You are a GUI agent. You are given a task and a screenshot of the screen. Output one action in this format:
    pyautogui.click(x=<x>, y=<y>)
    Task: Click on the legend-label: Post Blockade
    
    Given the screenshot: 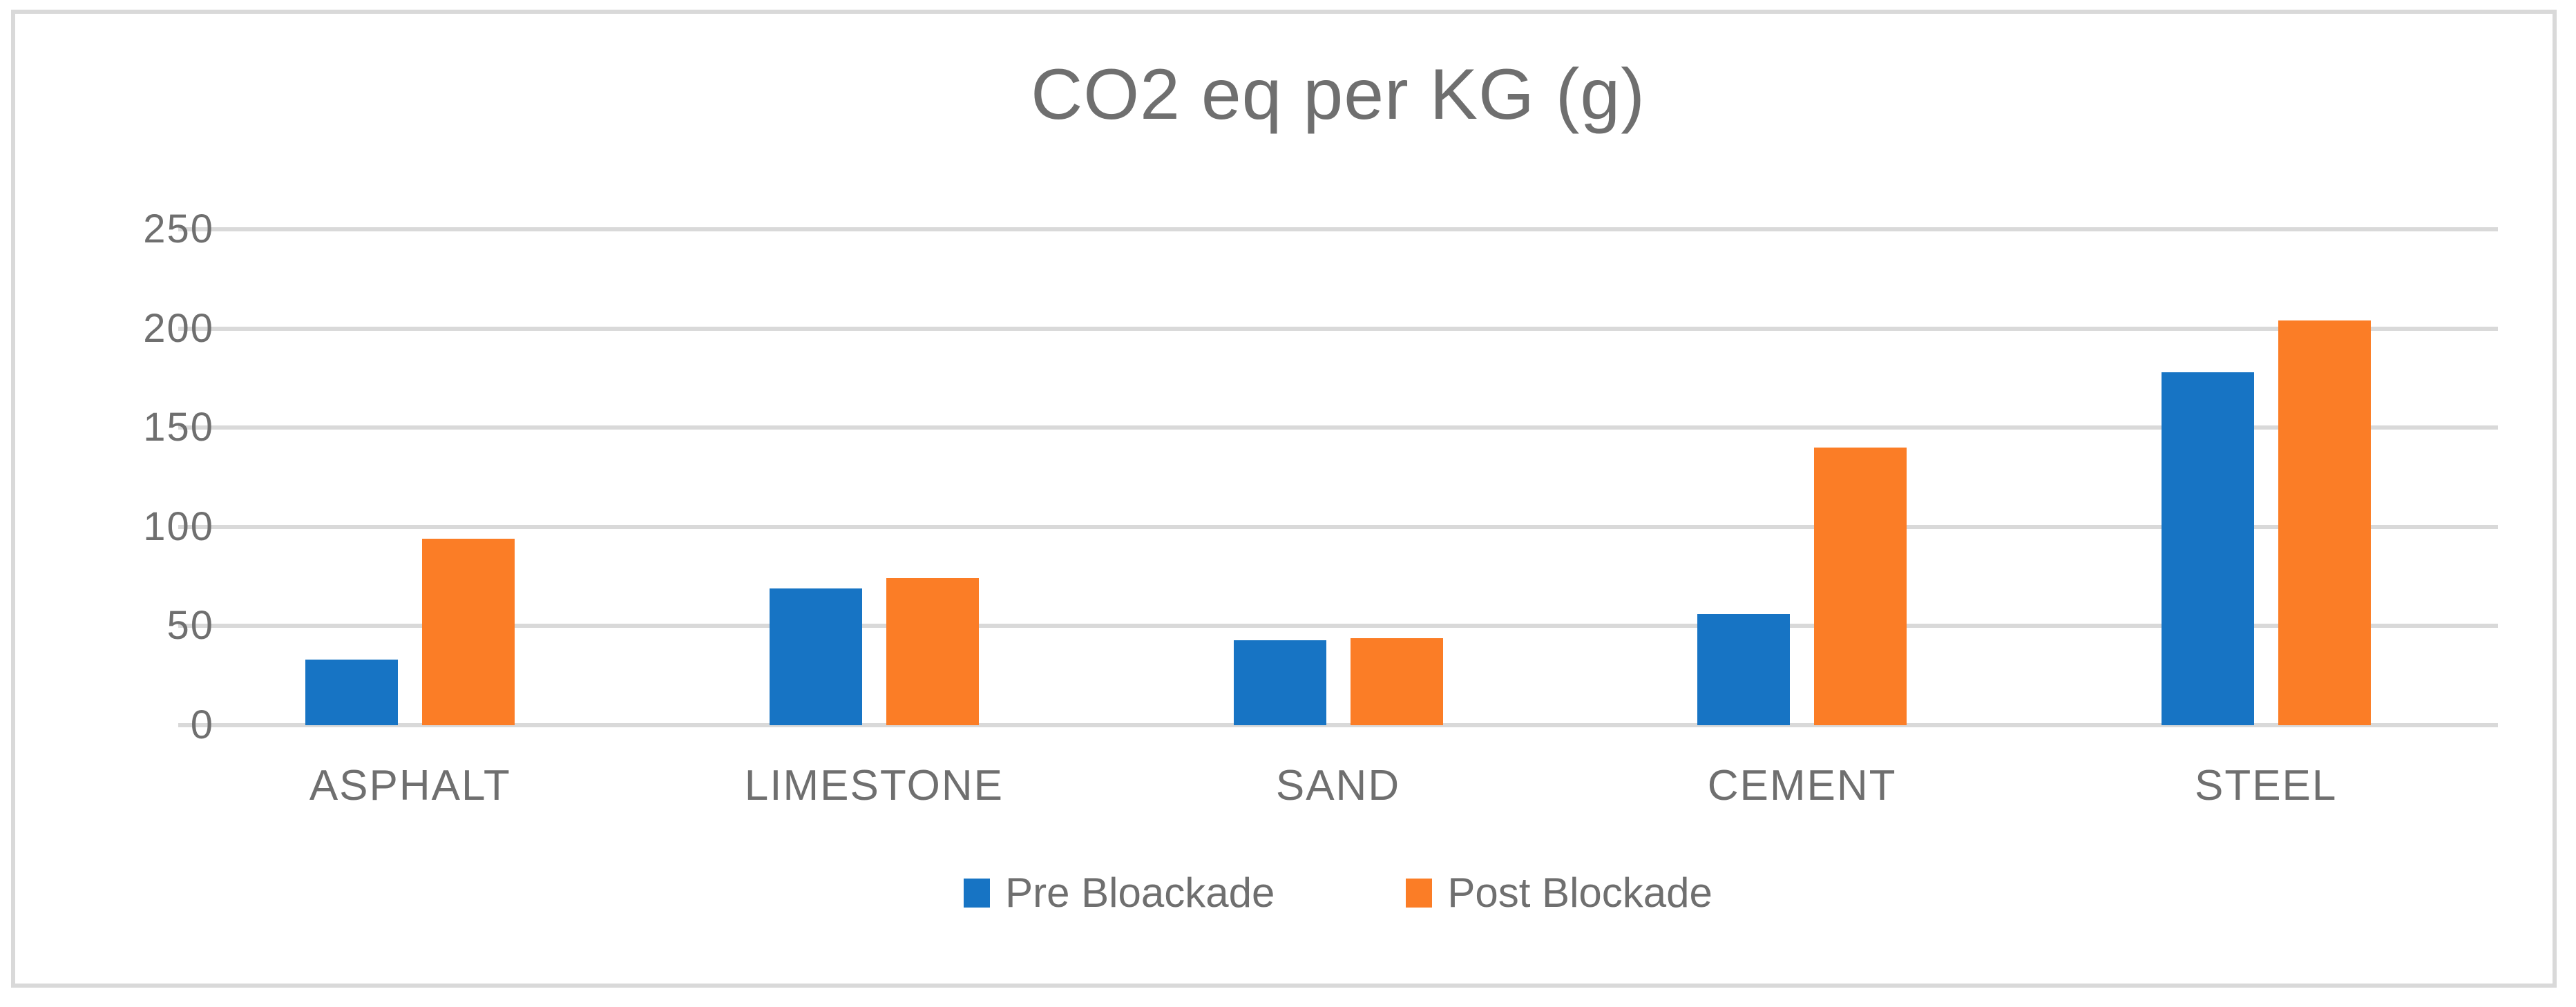 What is the action you would take?
    pyautogui.click(x=1579, y=893)
    